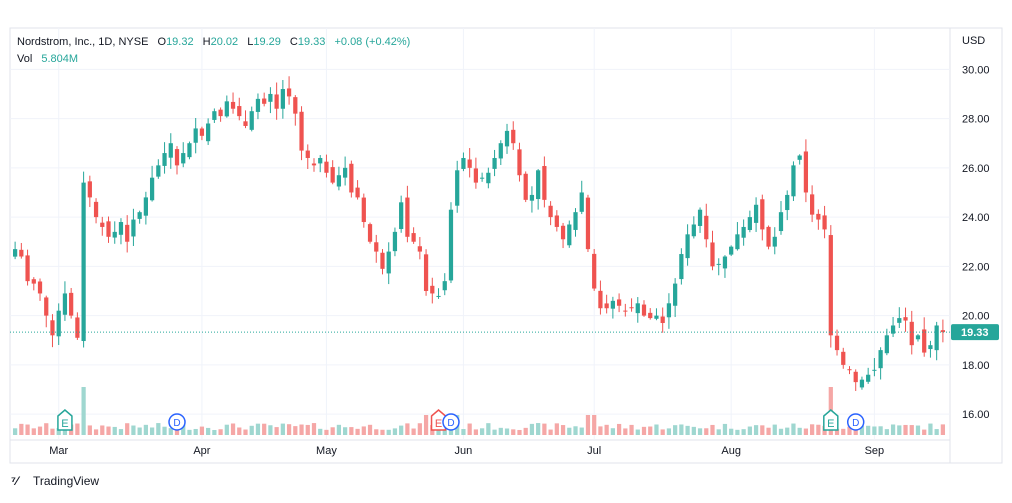  Describe the element at coordinates (312, 42) in the screenshot. I see `close-value: 19.33` at that location.